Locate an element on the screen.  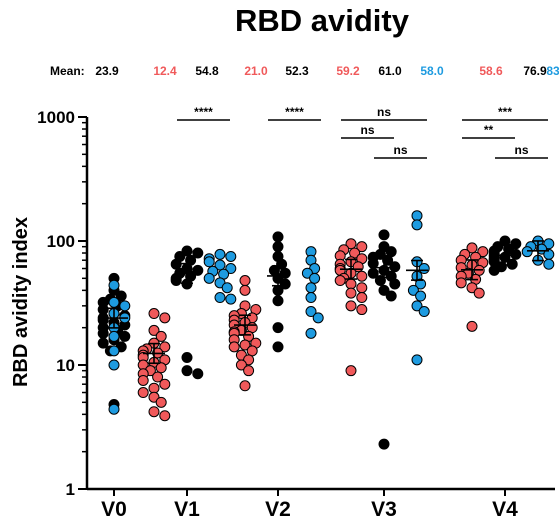
mean-value-v1: 12.4 is located at coordinates (165, 71).